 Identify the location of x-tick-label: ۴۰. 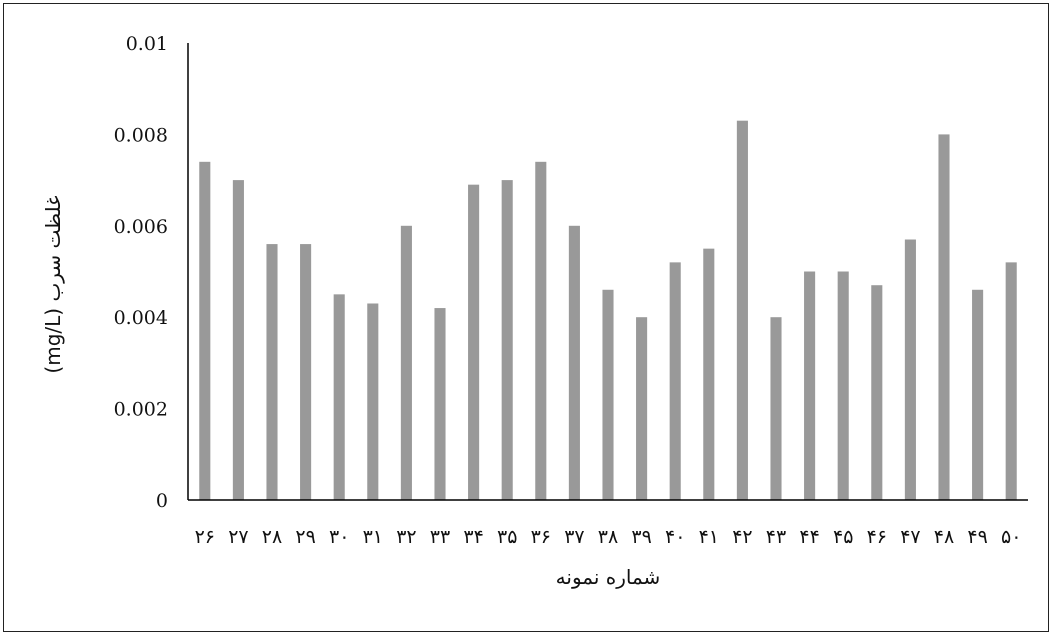
(675, 537).